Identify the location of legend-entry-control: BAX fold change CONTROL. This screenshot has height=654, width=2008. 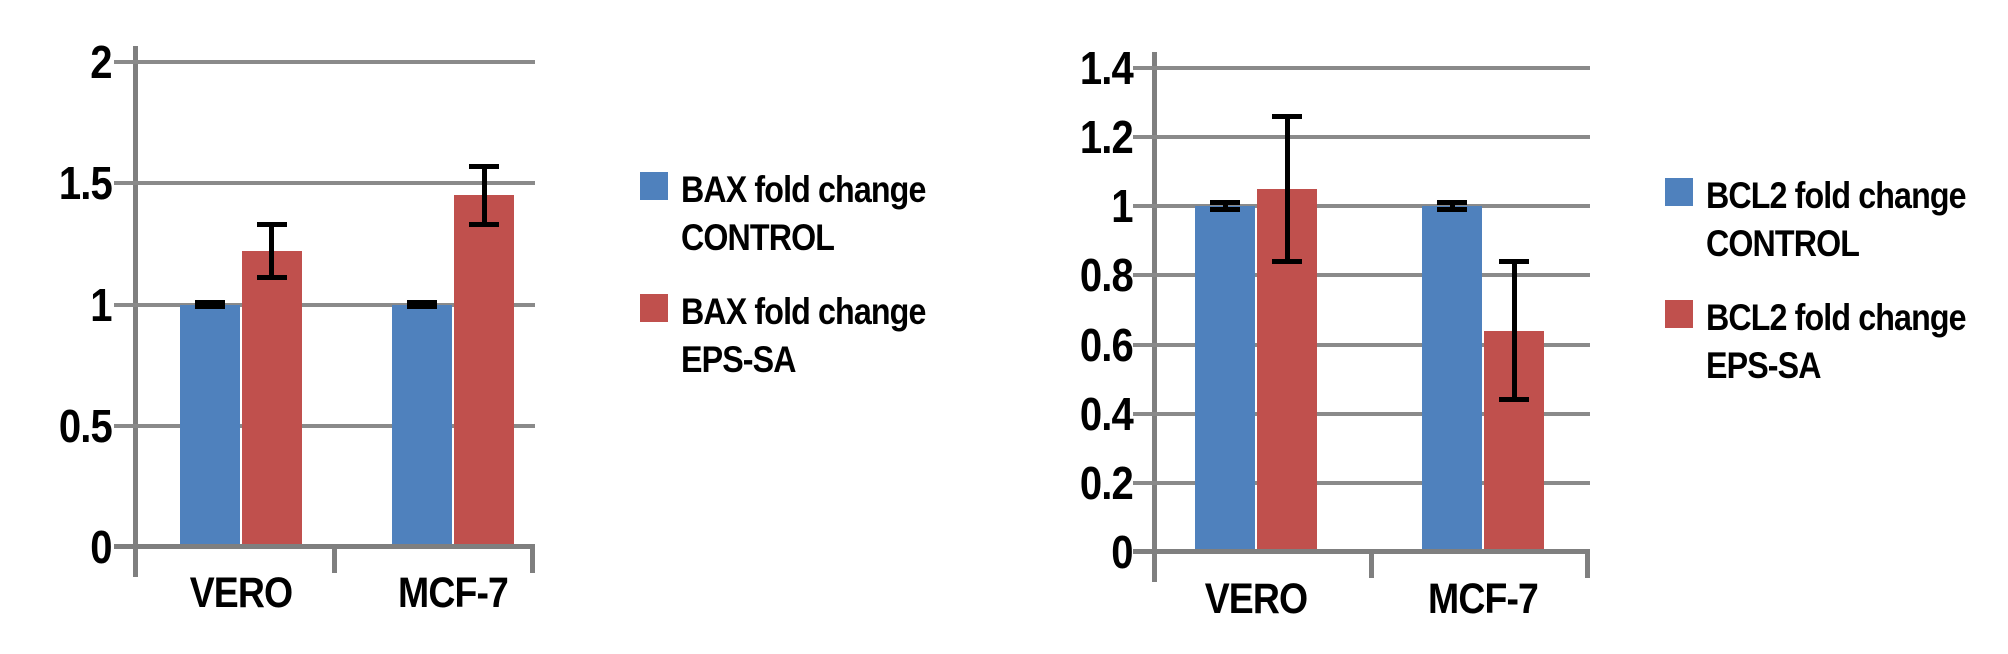
(801, 214).